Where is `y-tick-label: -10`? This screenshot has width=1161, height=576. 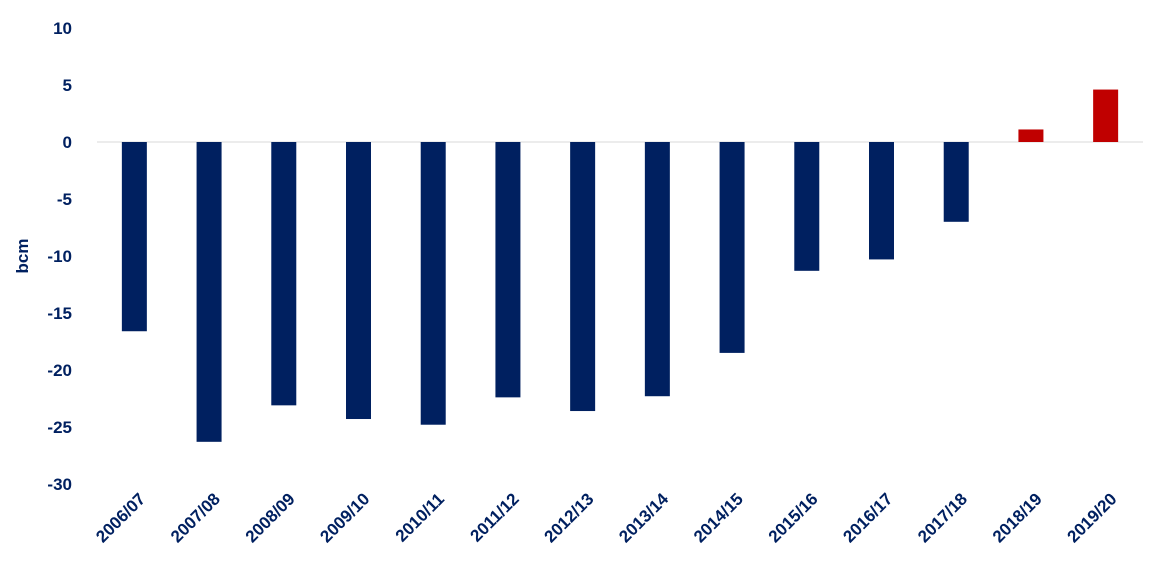
y-tick-label: -10 is located at coordinates (59, 256).